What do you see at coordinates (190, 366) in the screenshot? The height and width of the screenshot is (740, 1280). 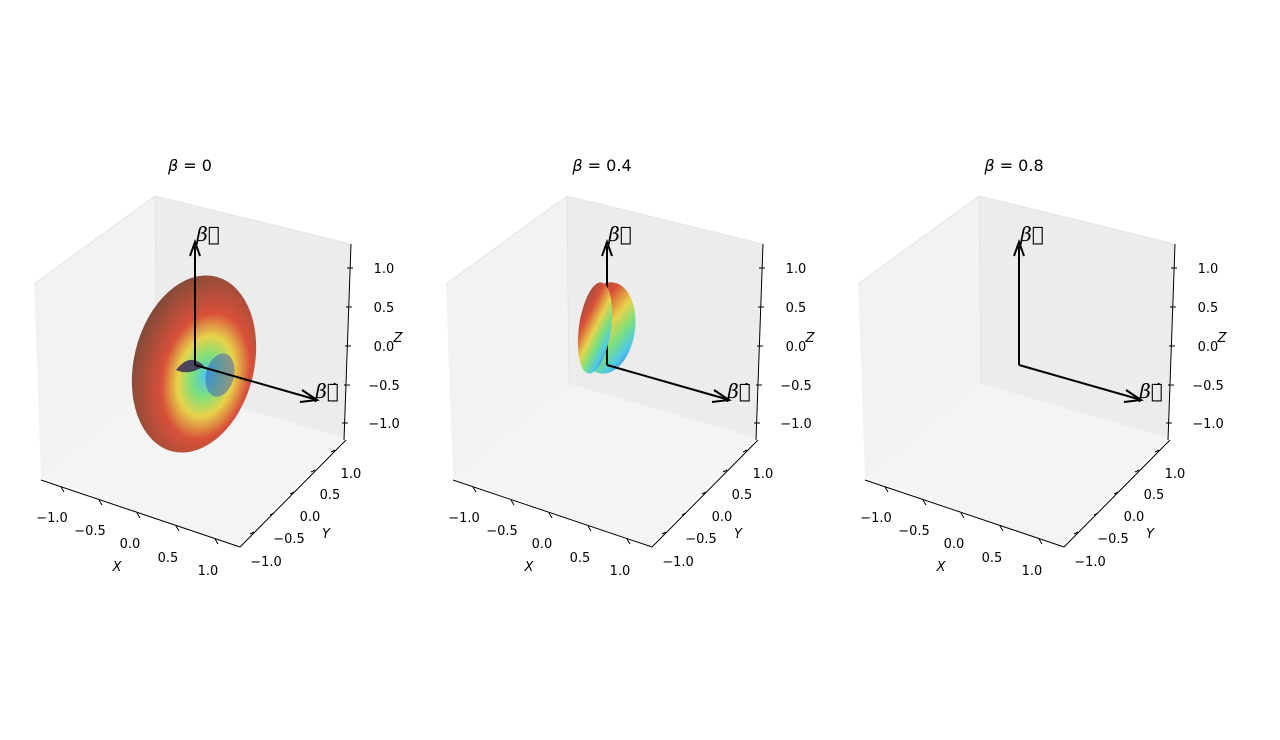 I see `surface-pinch` at bounding box center [190, 366].